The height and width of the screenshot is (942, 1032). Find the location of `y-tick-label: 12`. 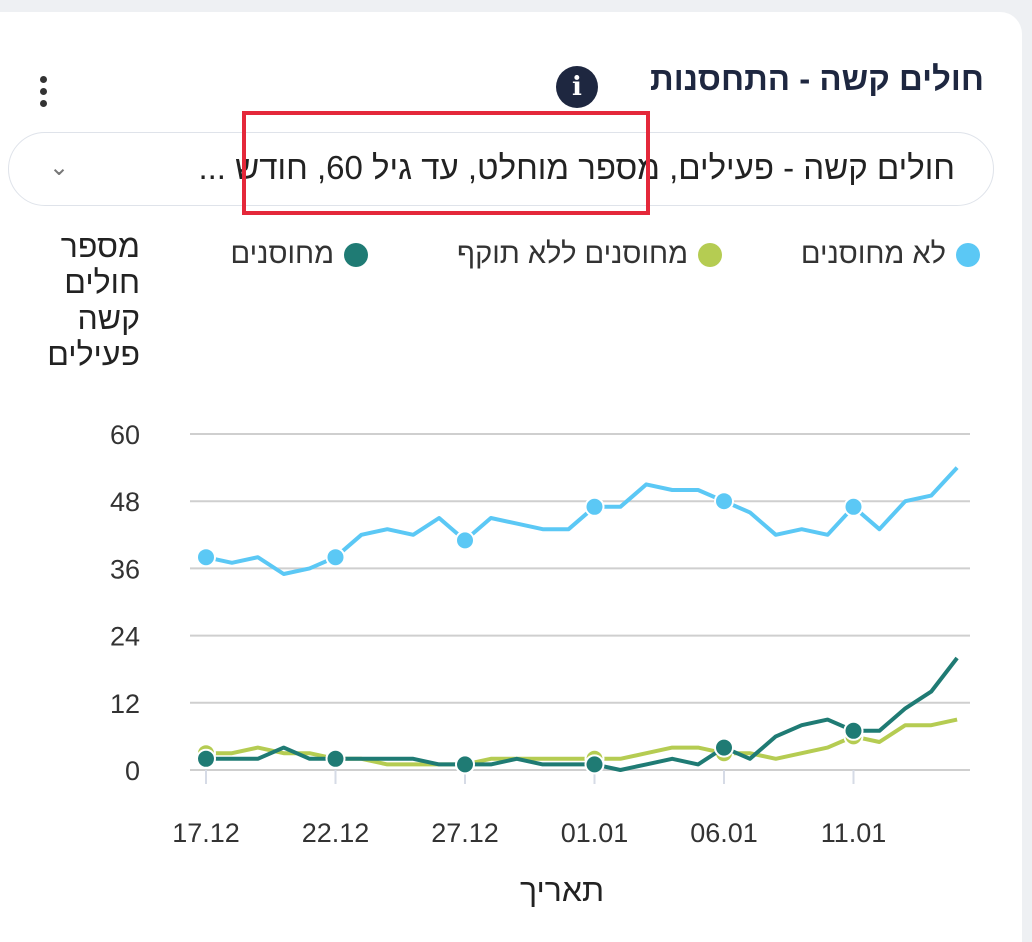

y-tick-label: 12 is located at coordinates (125, 704).